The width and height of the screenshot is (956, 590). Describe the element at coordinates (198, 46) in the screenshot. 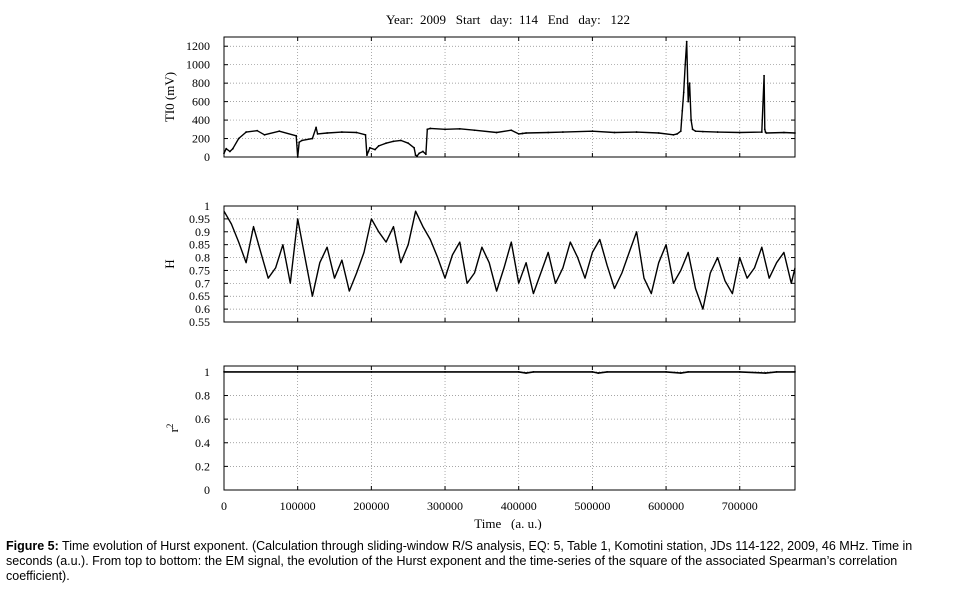

I see `y-tick-label: 1200` at that location.